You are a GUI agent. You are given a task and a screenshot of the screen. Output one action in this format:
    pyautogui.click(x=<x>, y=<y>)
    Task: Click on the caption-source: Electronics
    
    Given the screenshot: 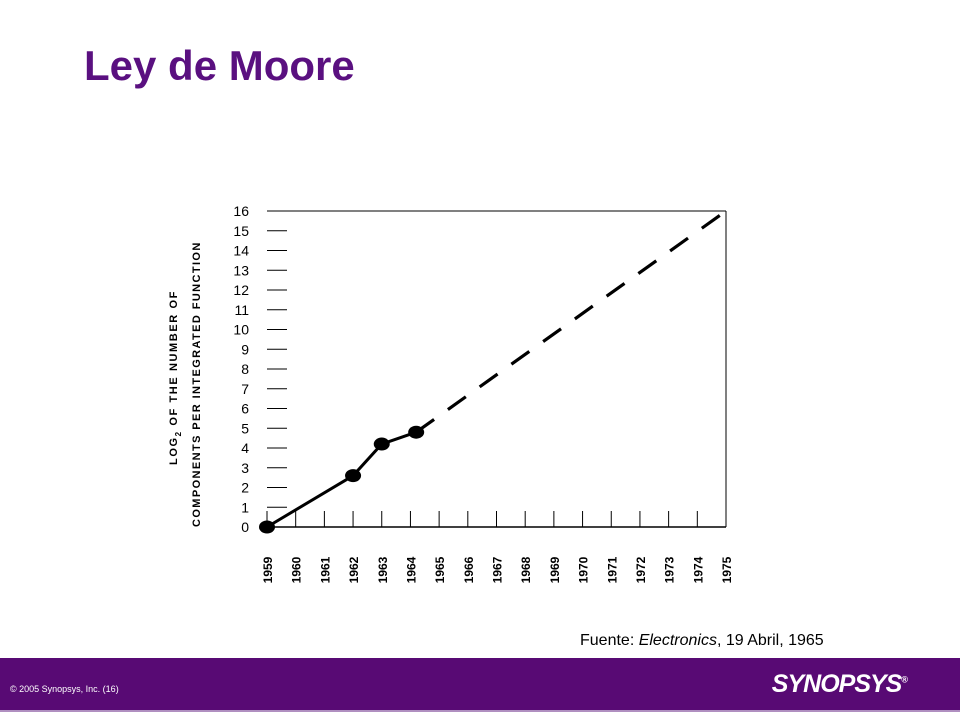 What is the action you would take?
    pyautogui.click(x=677, y=640)
    